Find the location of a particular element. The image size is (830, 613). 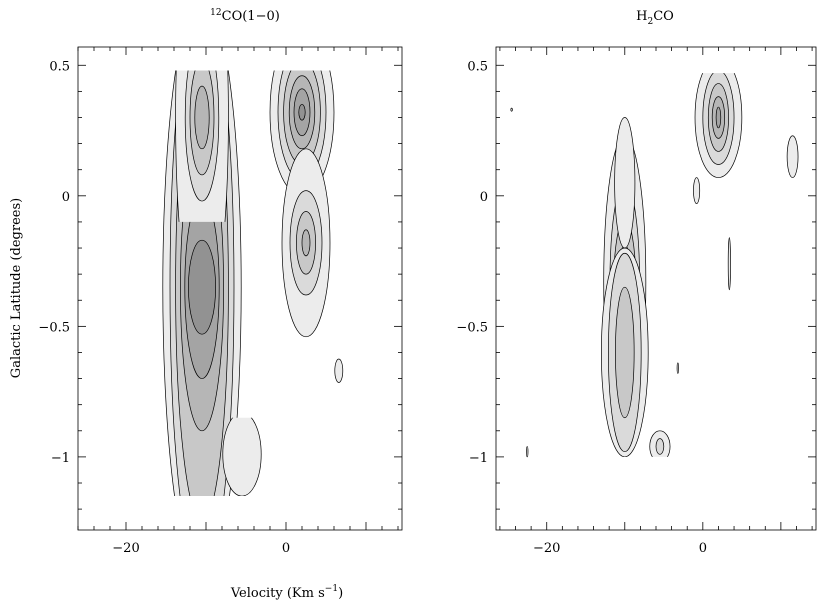

panel-h2co-title-main: H is located at coordinates (641, 16).